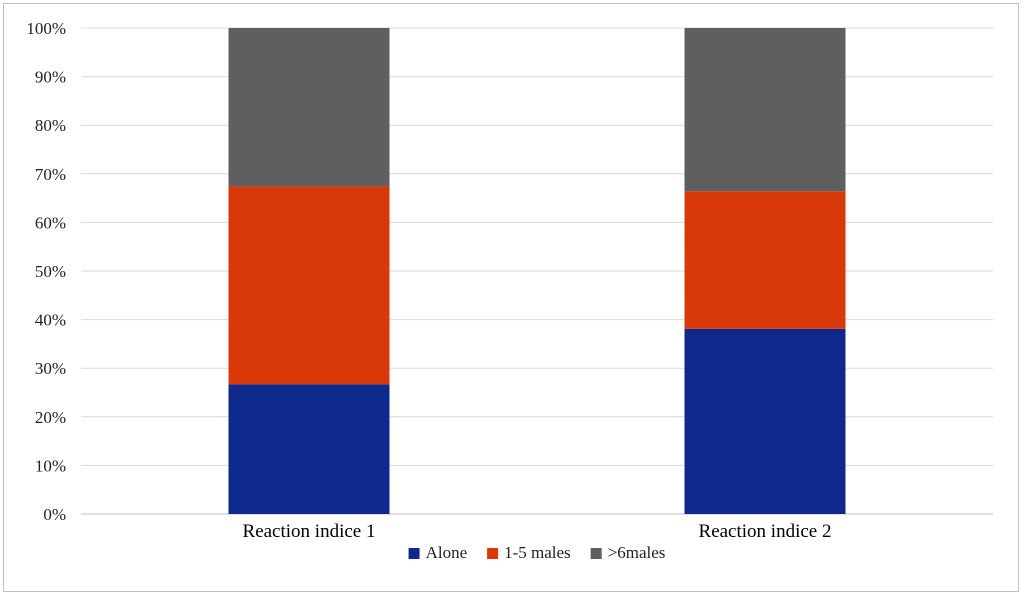 The height and width of the screenshot is (596, 1024). Describe the element at coordinates (447, 552) in the screenshot. I see `legend-label: Alone` at that location.